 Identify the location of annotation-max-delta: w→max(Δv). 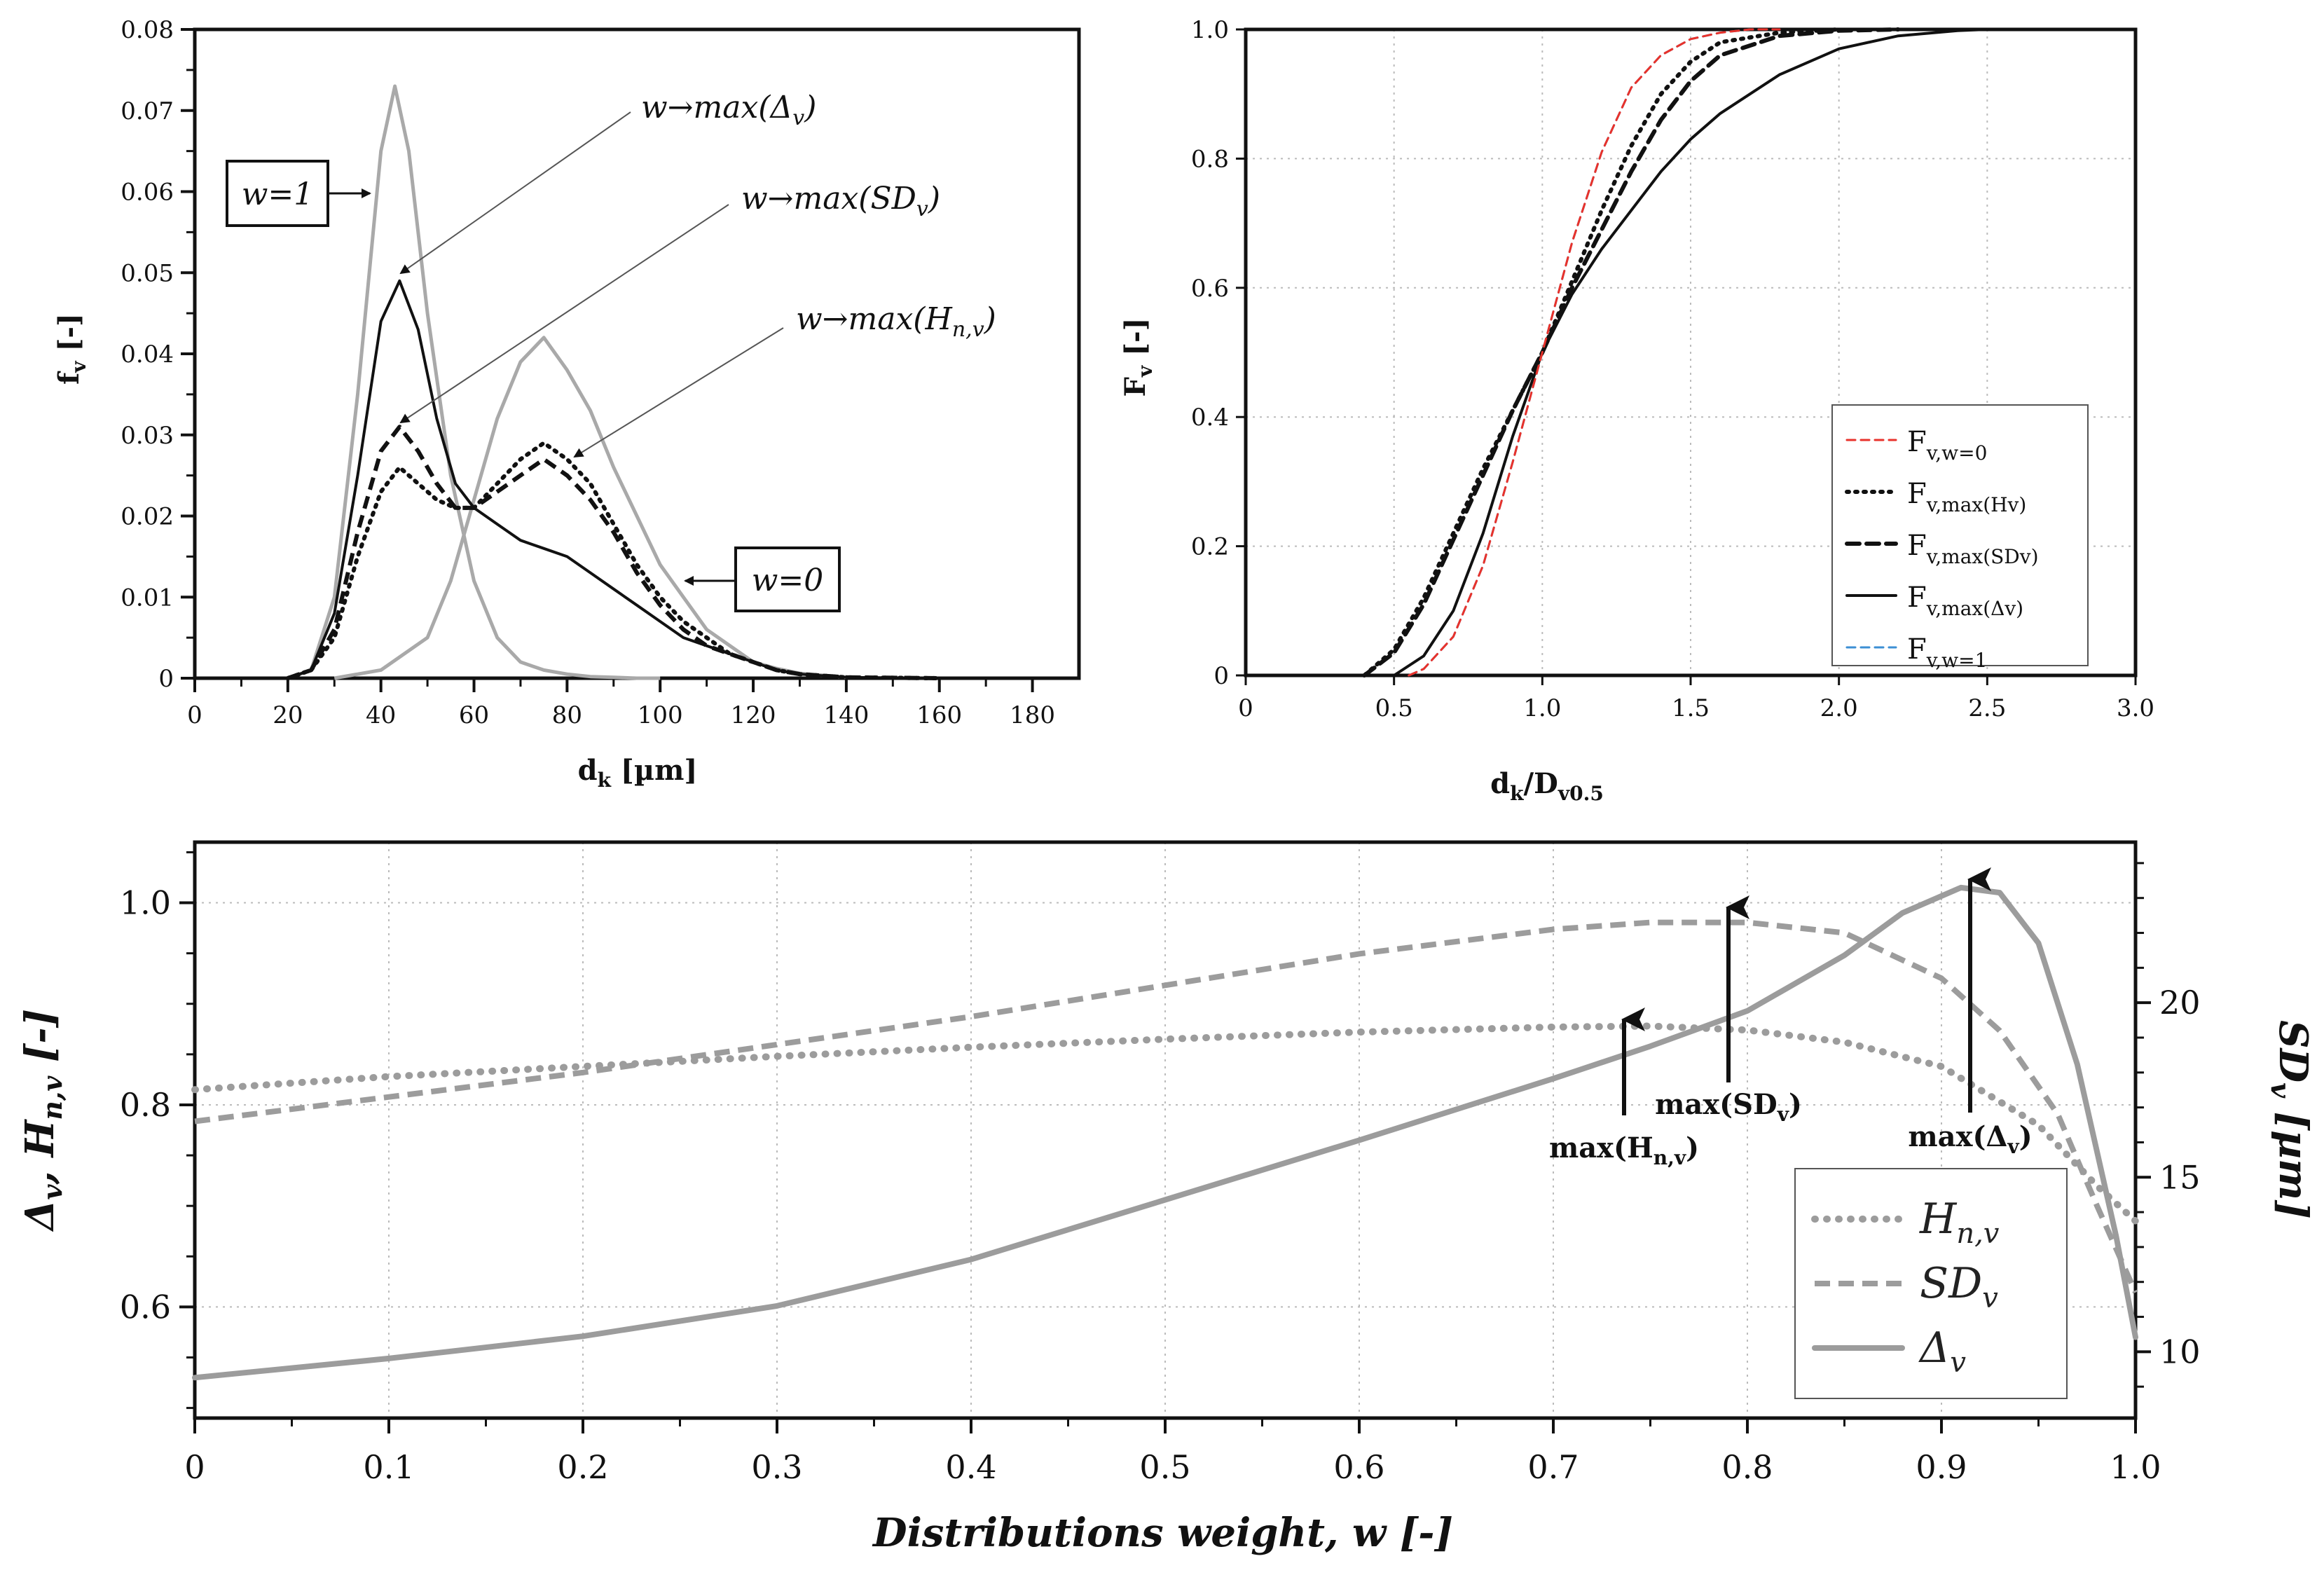
(607, 183).